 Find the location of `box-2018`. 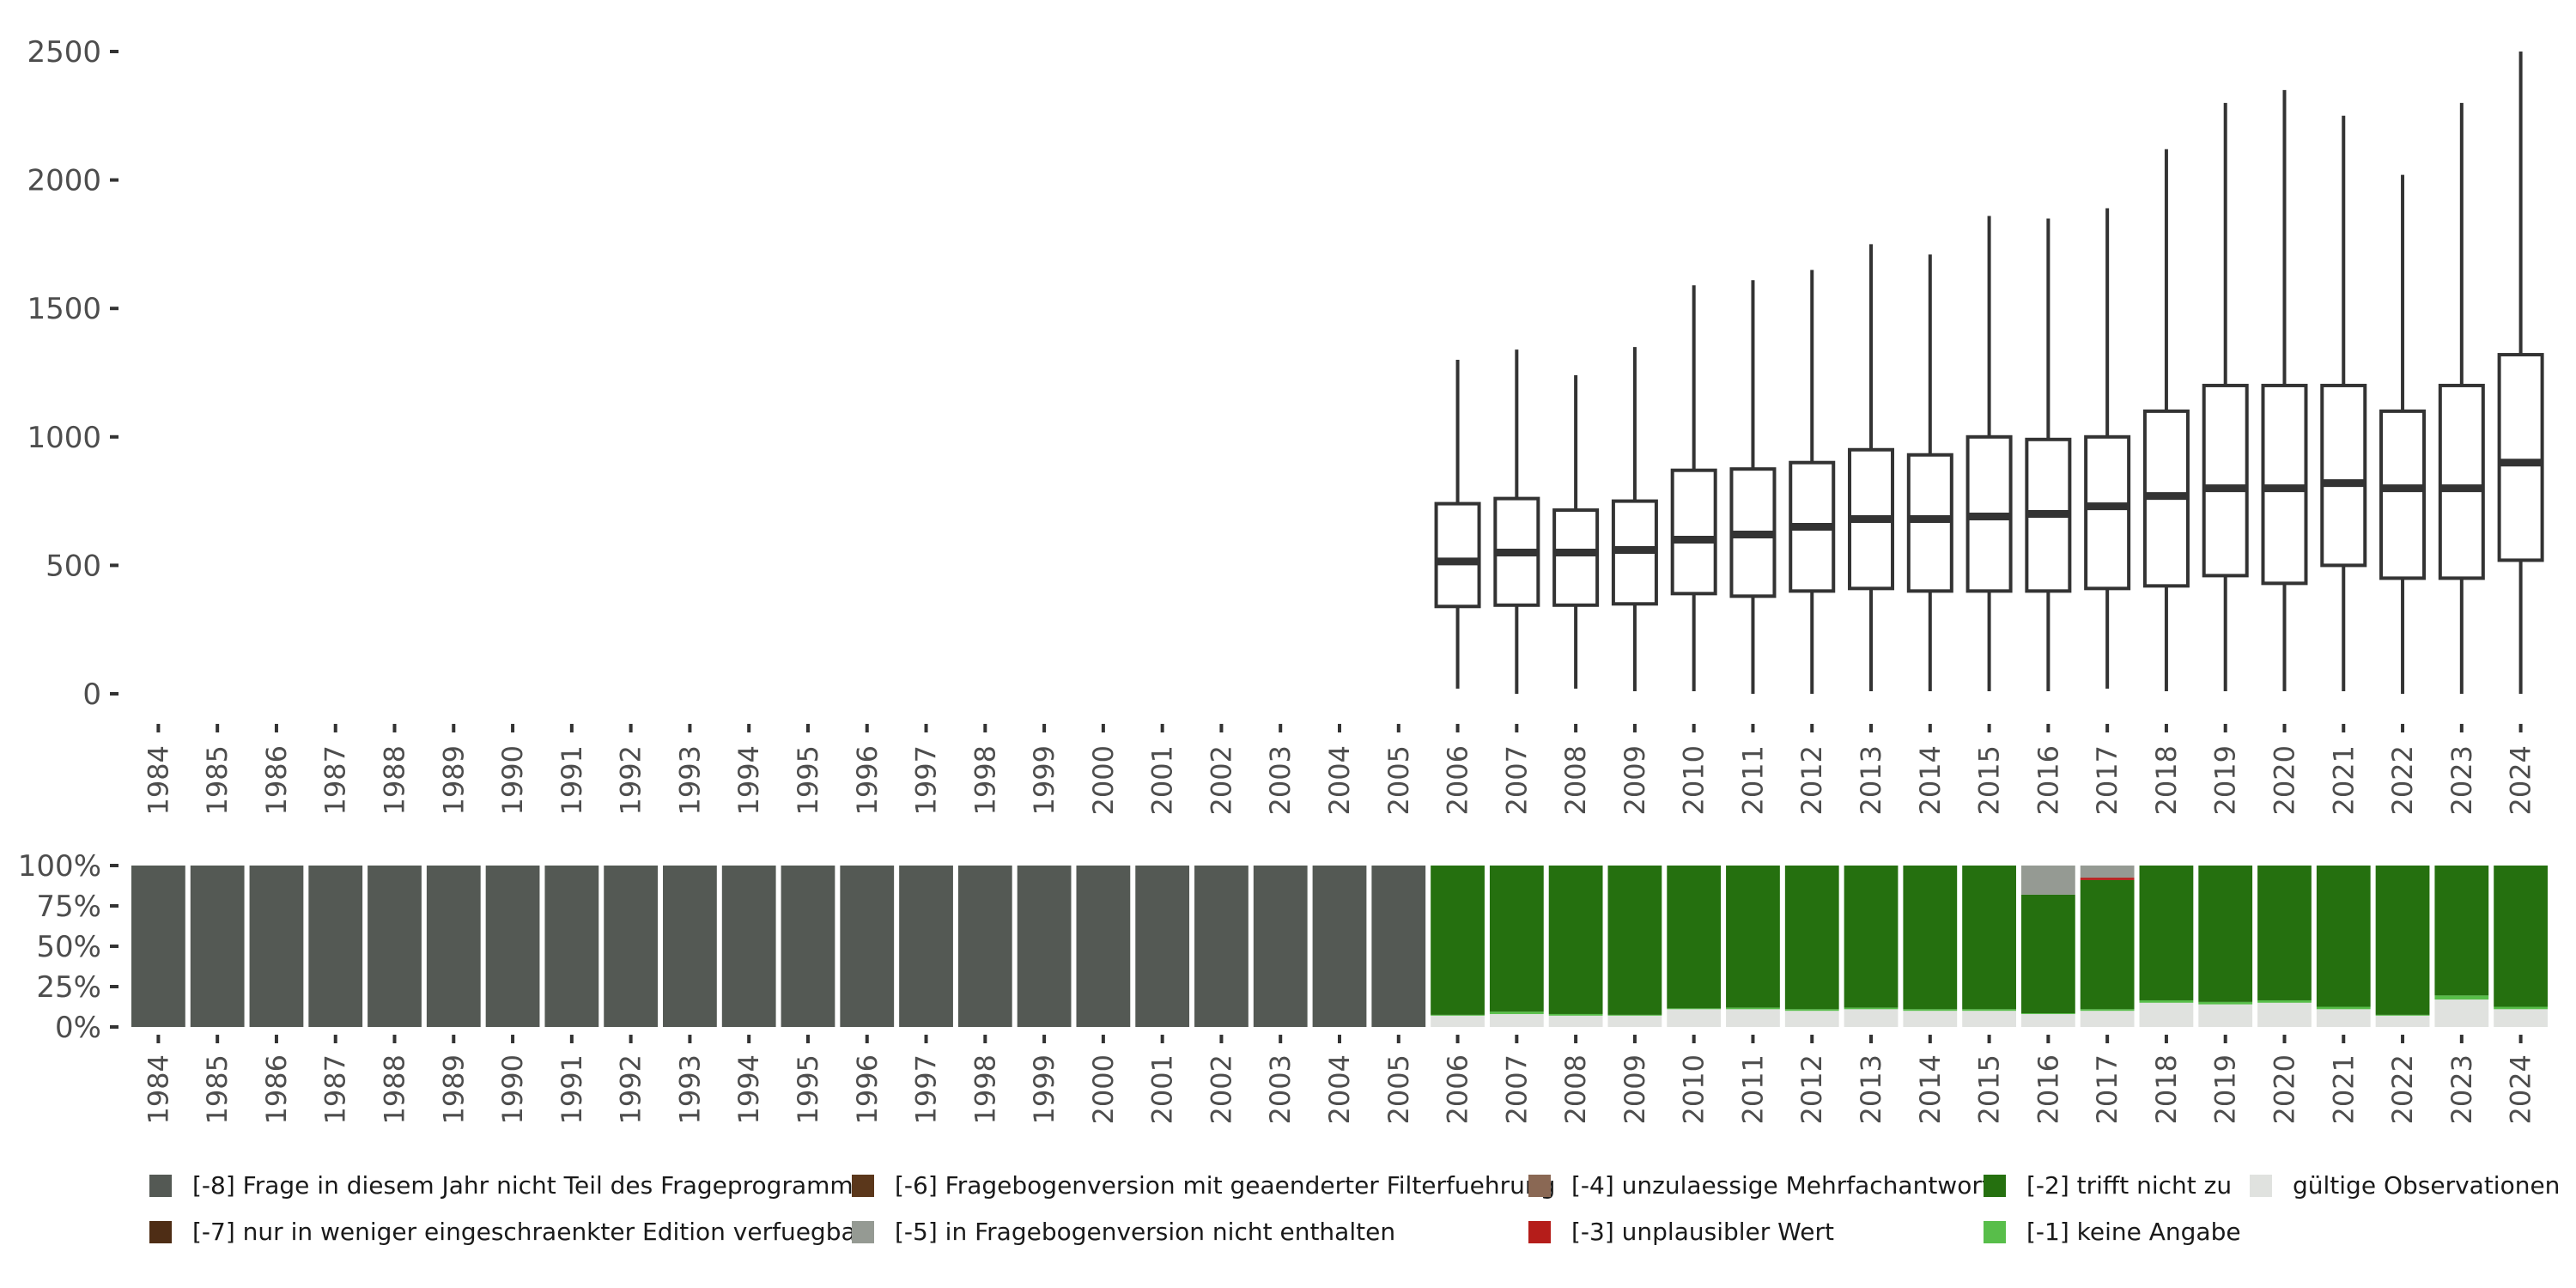

box-2018 is located at coordinates (2166, 420).